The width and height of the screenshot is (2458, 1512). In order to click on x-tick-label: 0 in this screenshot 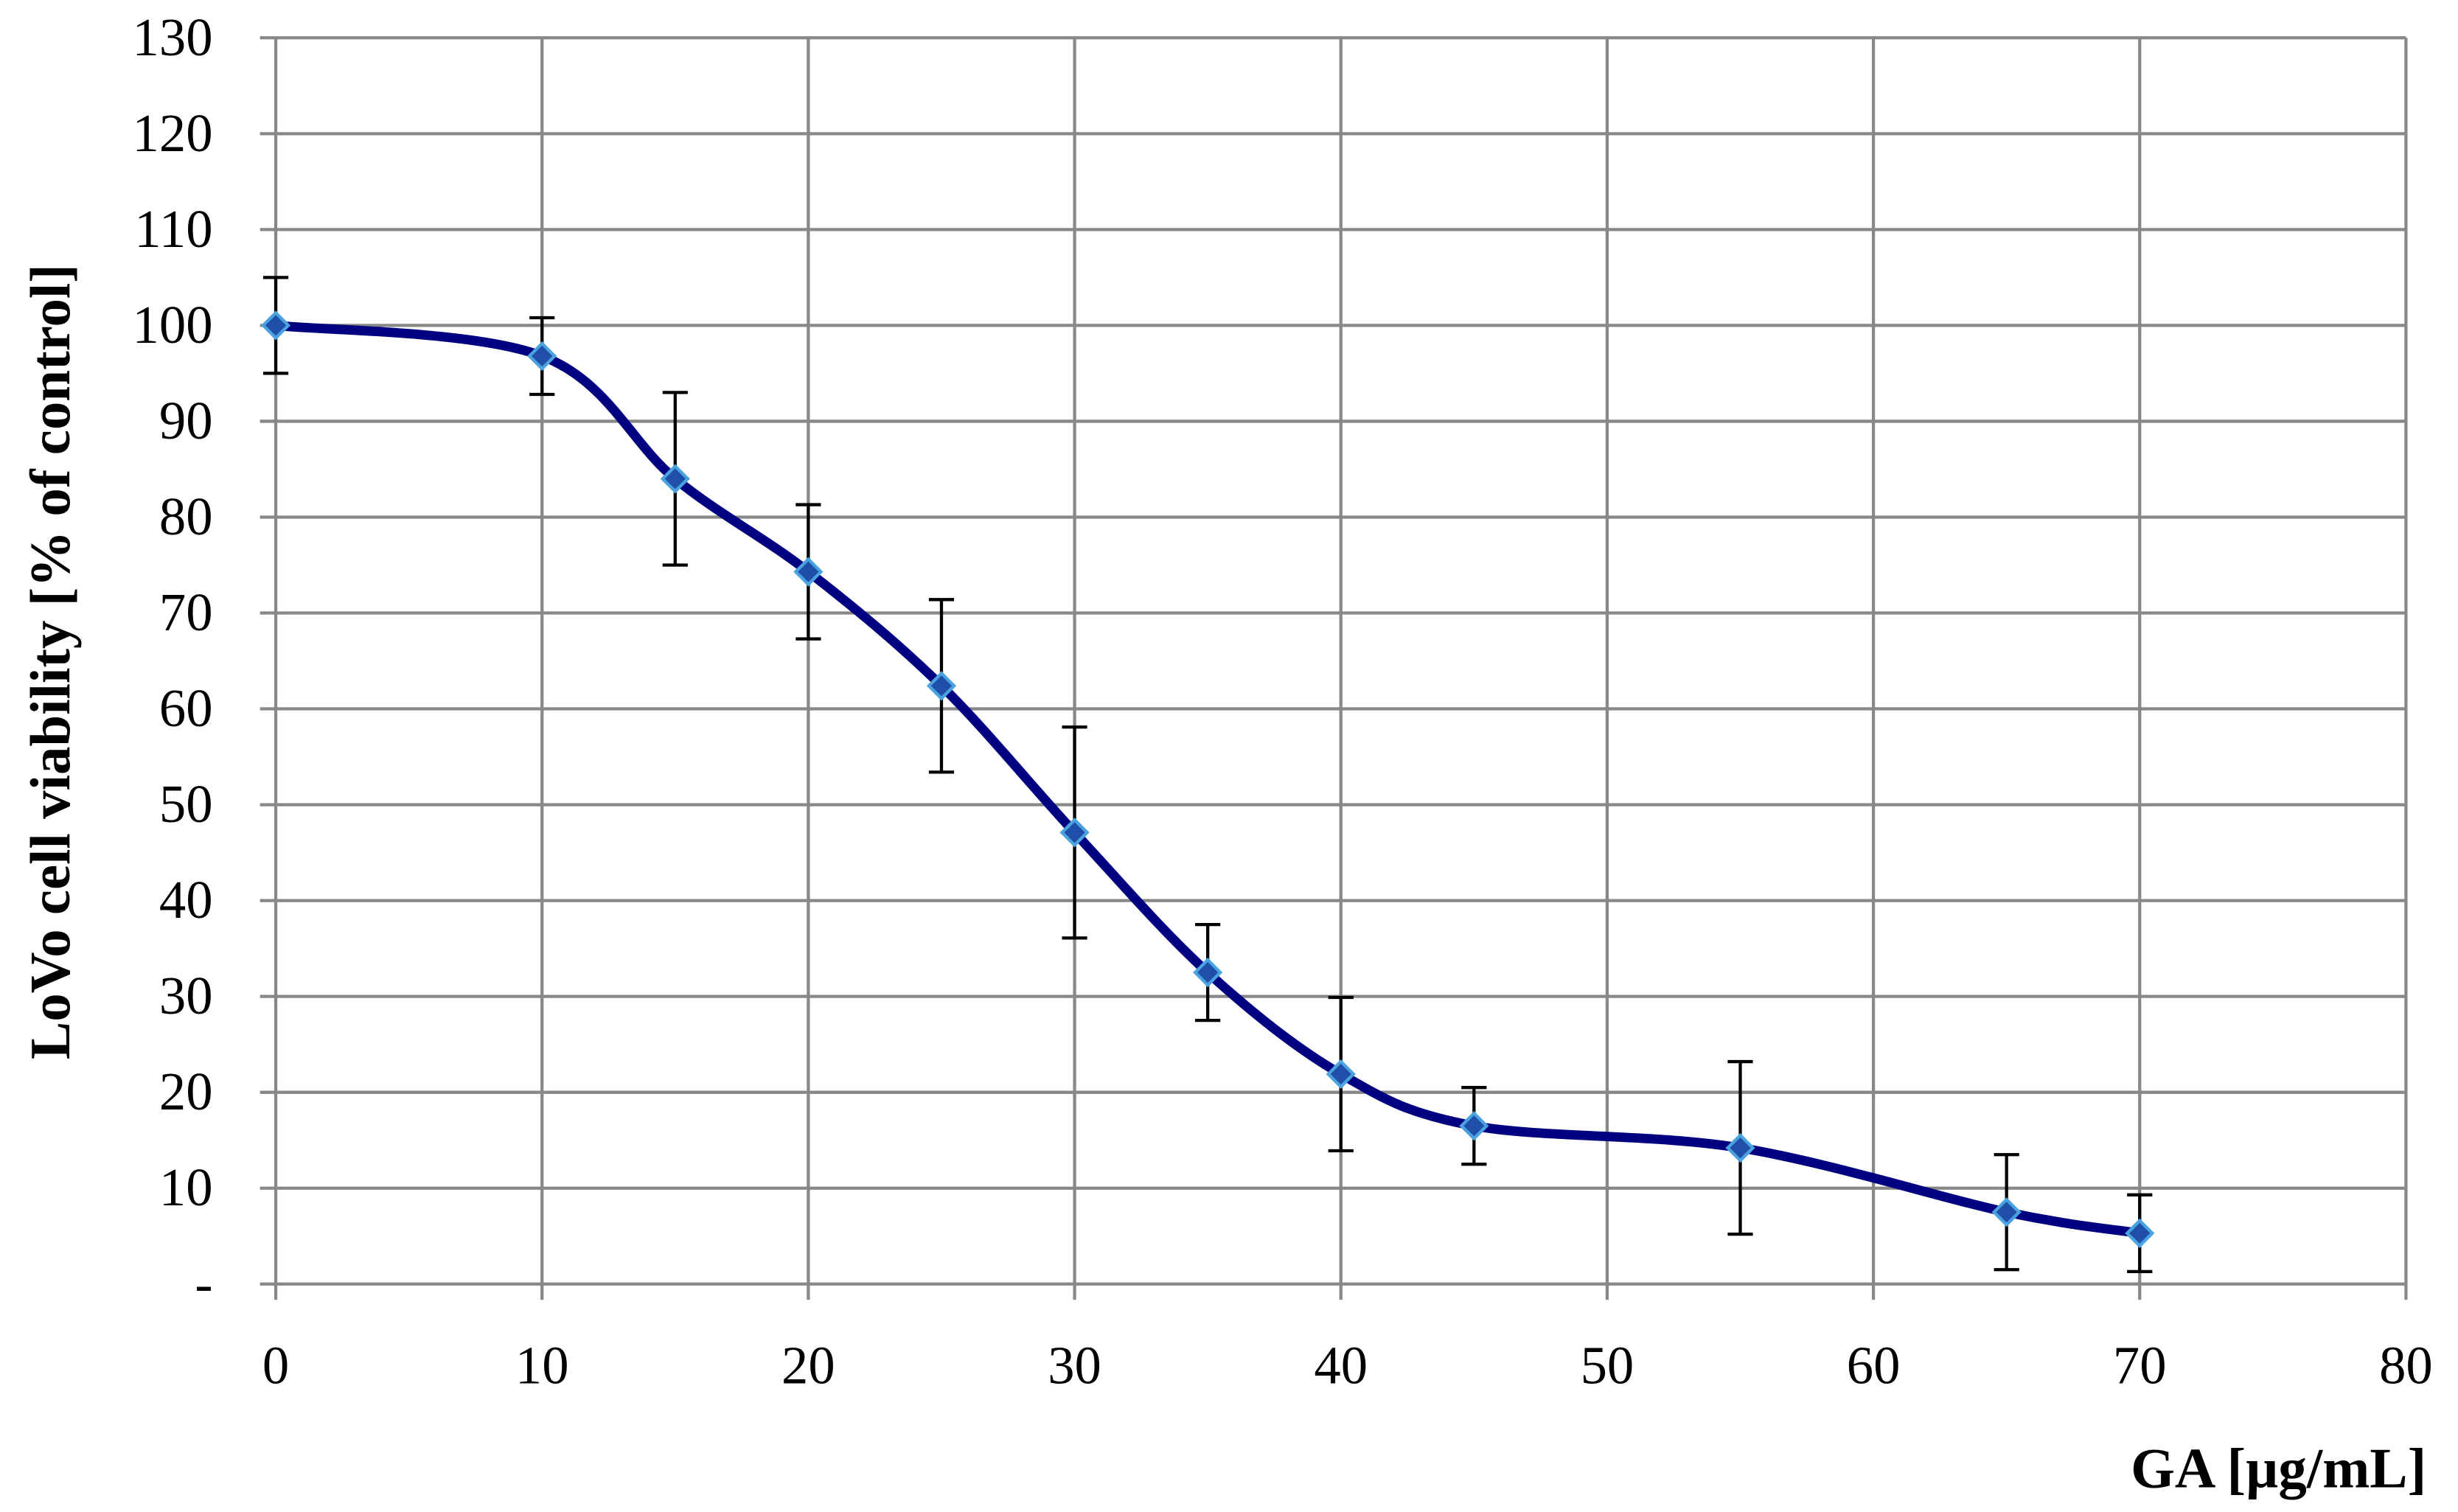, I will do `click(275, 1365)`.